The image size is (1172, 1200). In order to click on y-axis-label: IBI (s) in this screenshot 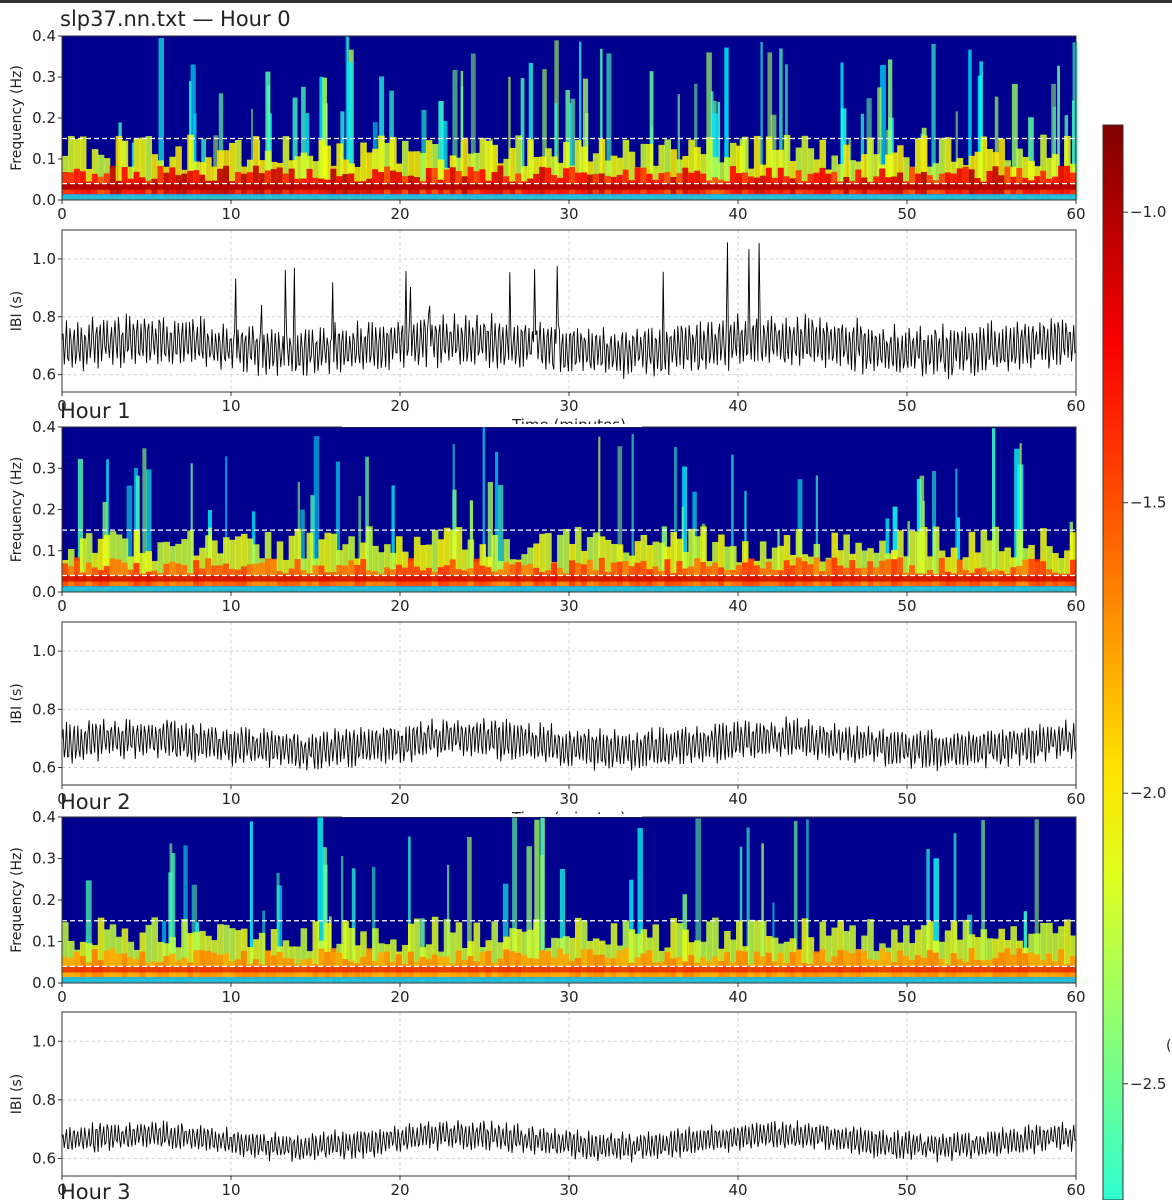, I will do `click(17, 311)`.